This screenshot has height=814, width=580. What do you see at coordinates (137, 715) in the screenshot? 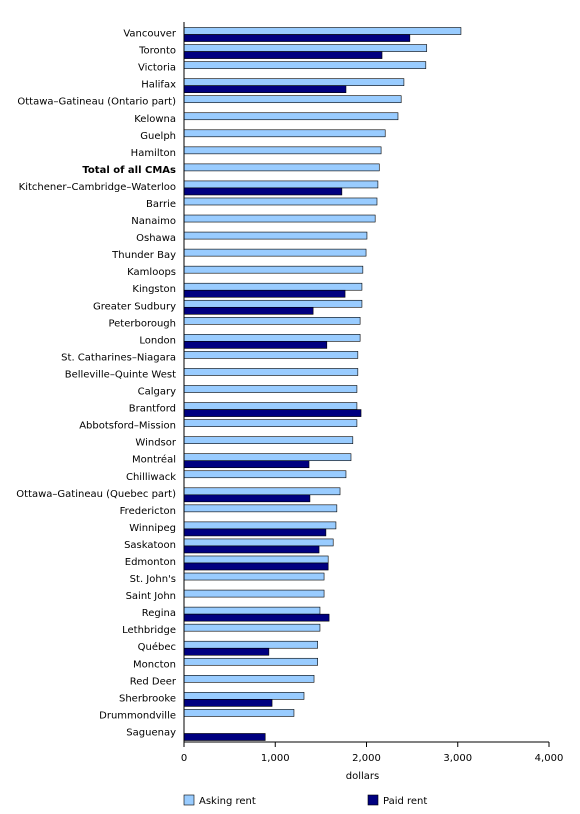
I see `y-tick-label: Drummondville` at bounding box center [137, 715].